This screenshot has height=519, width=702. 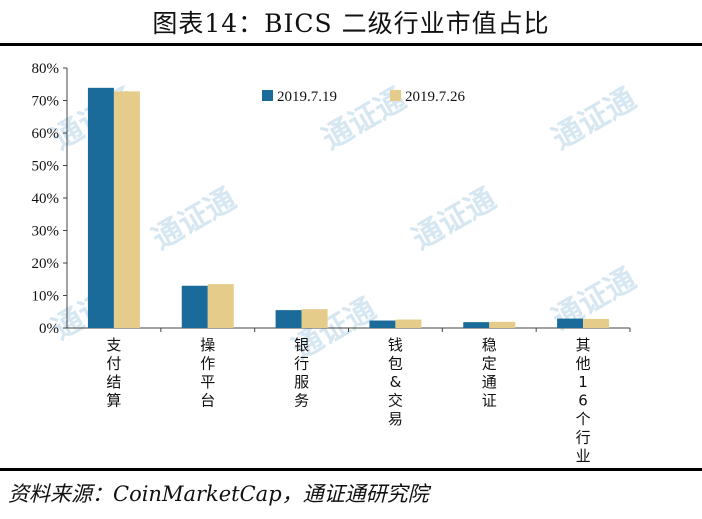 I want to click on legend-label-series2: 2019.7.26, so click(x=435, y=97).